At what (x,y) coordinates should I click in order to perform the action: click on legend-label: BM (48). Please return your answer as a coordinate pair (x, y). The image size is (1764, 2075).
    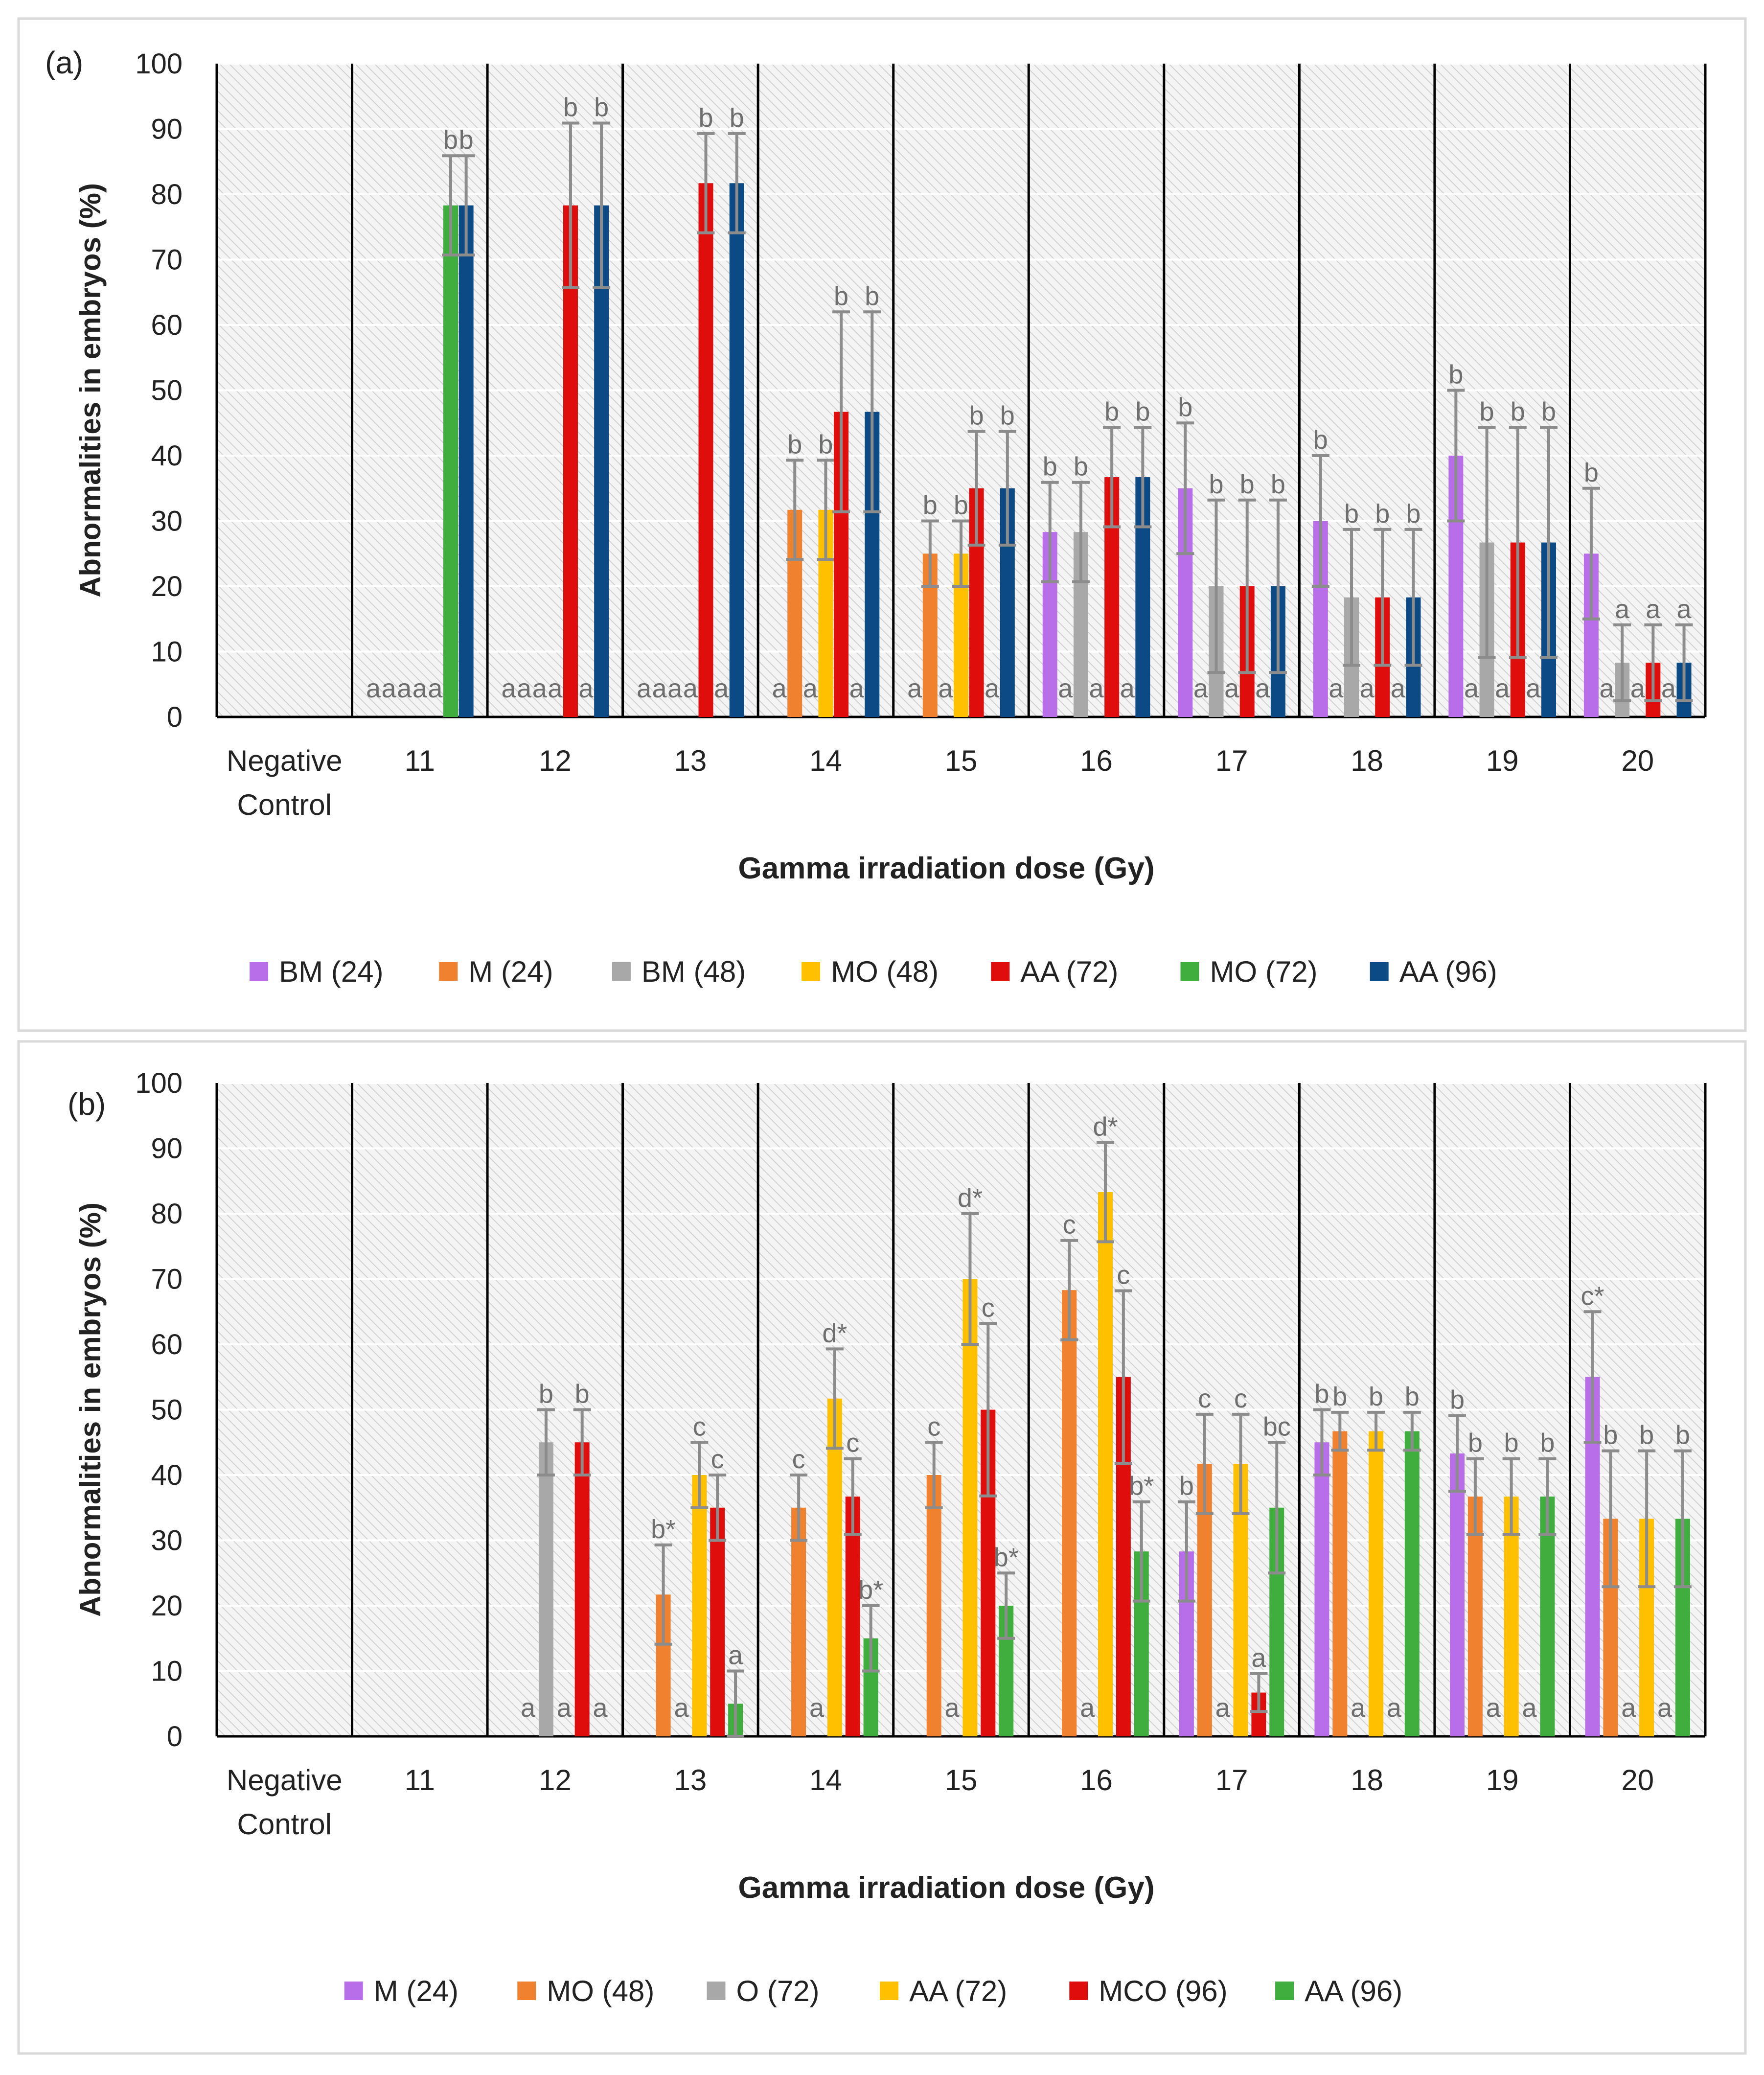
    Looking at the image, I should click on (693, 971).